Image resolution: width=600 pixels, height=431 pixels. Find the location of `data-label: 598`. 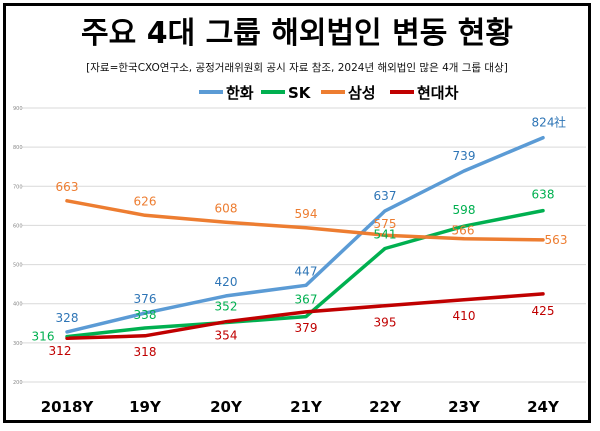

data-label: 598 is located at coordinates (464, 210).